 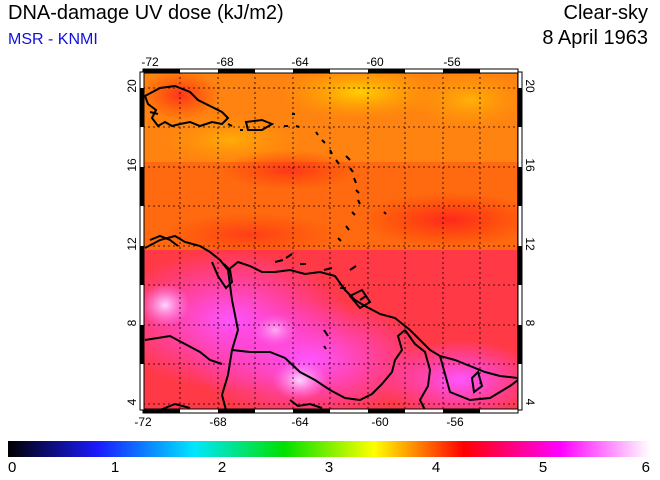 I want to click on scale-label: 0, so click(x=12, y=467).